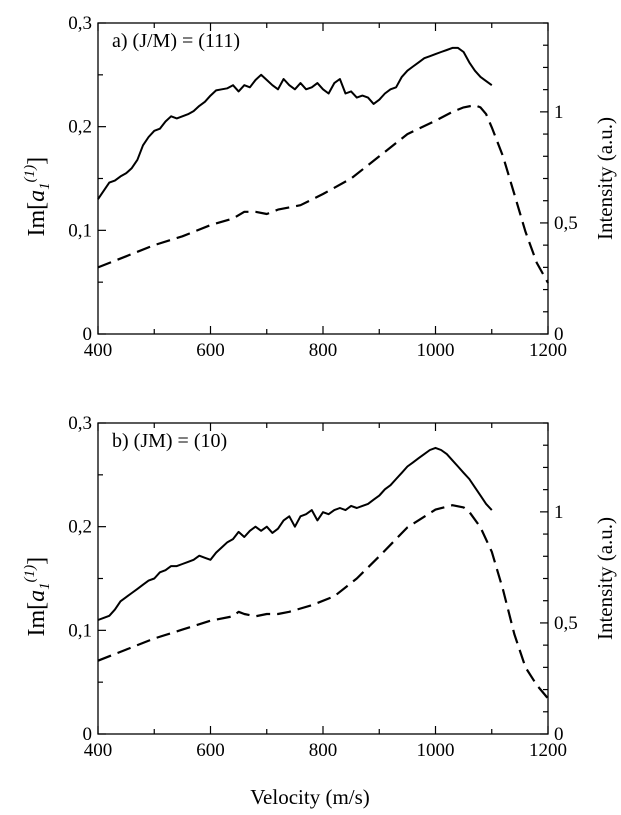 The height and width of the screenshot is (815, 621). I want to click on panel-label: a) (J/M) = (111), so click(176, 41).